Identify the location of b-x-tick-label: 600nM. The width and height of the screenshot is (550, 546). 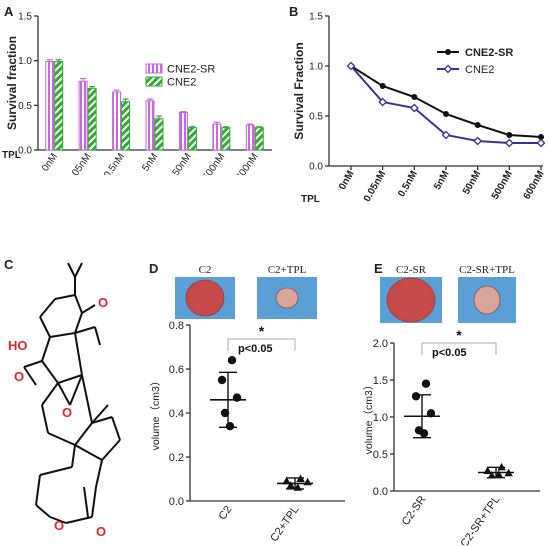
(534, 185).